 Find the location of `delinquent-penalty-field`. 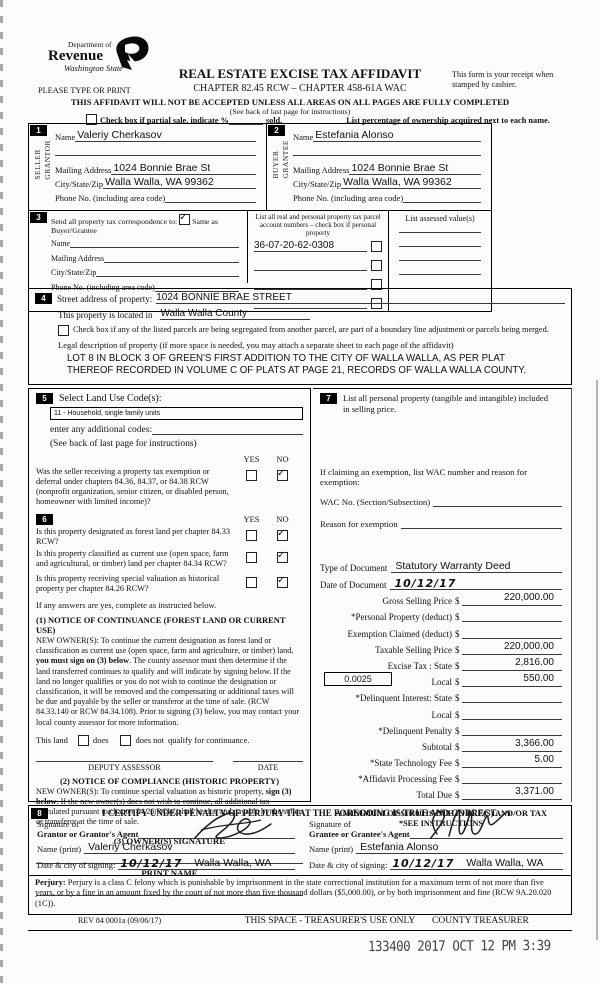

delinquent-penalty-field is located at coordinates (558, 727).